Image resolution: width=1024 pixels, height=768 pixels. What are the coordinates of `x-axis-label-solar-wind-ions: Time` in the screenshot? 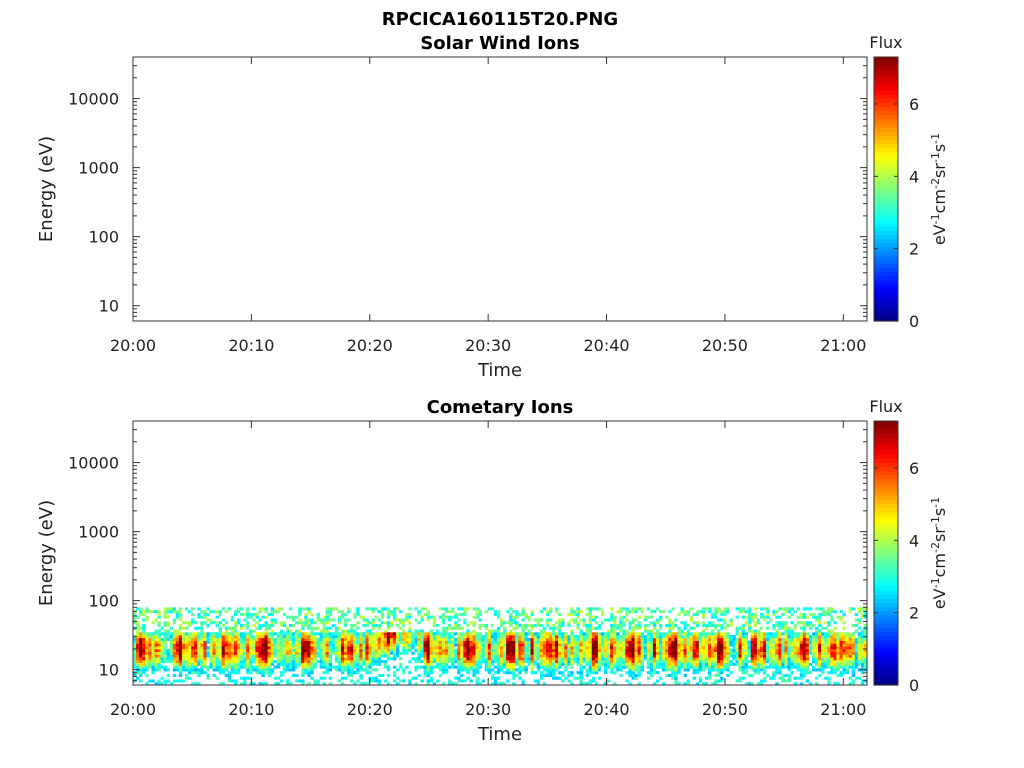 It's located at (499, 370).